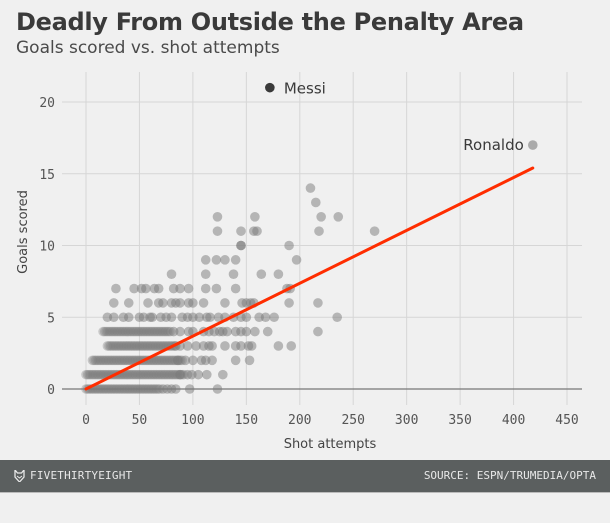 This screenshot has width=610, height=523. I want to click on annotation-point-ronaldo, so click(532, 145).